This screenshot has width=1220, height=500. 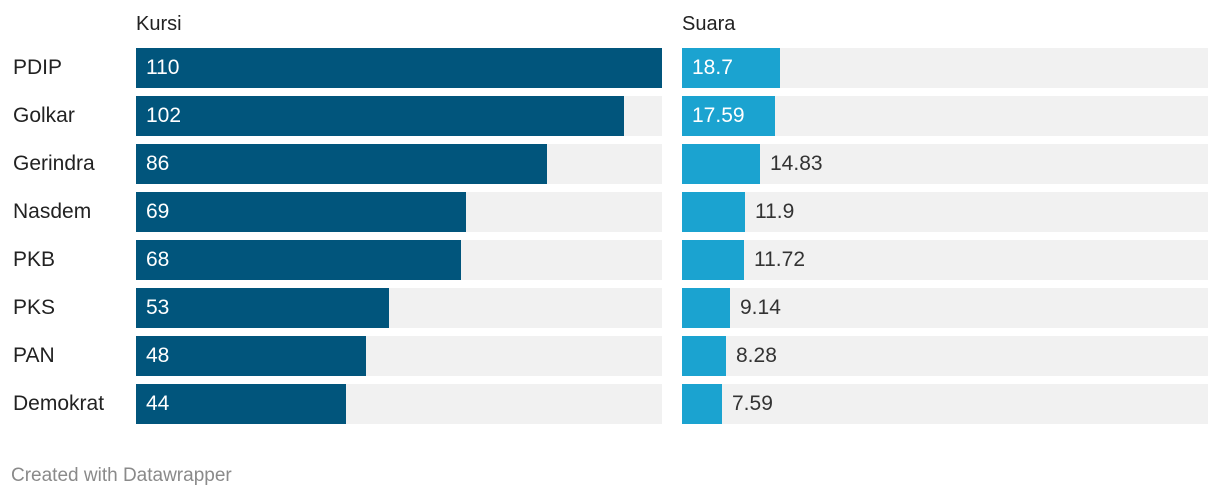 I want to click on suara-track-nasdem: 11.9, so click(x=945, y=212).